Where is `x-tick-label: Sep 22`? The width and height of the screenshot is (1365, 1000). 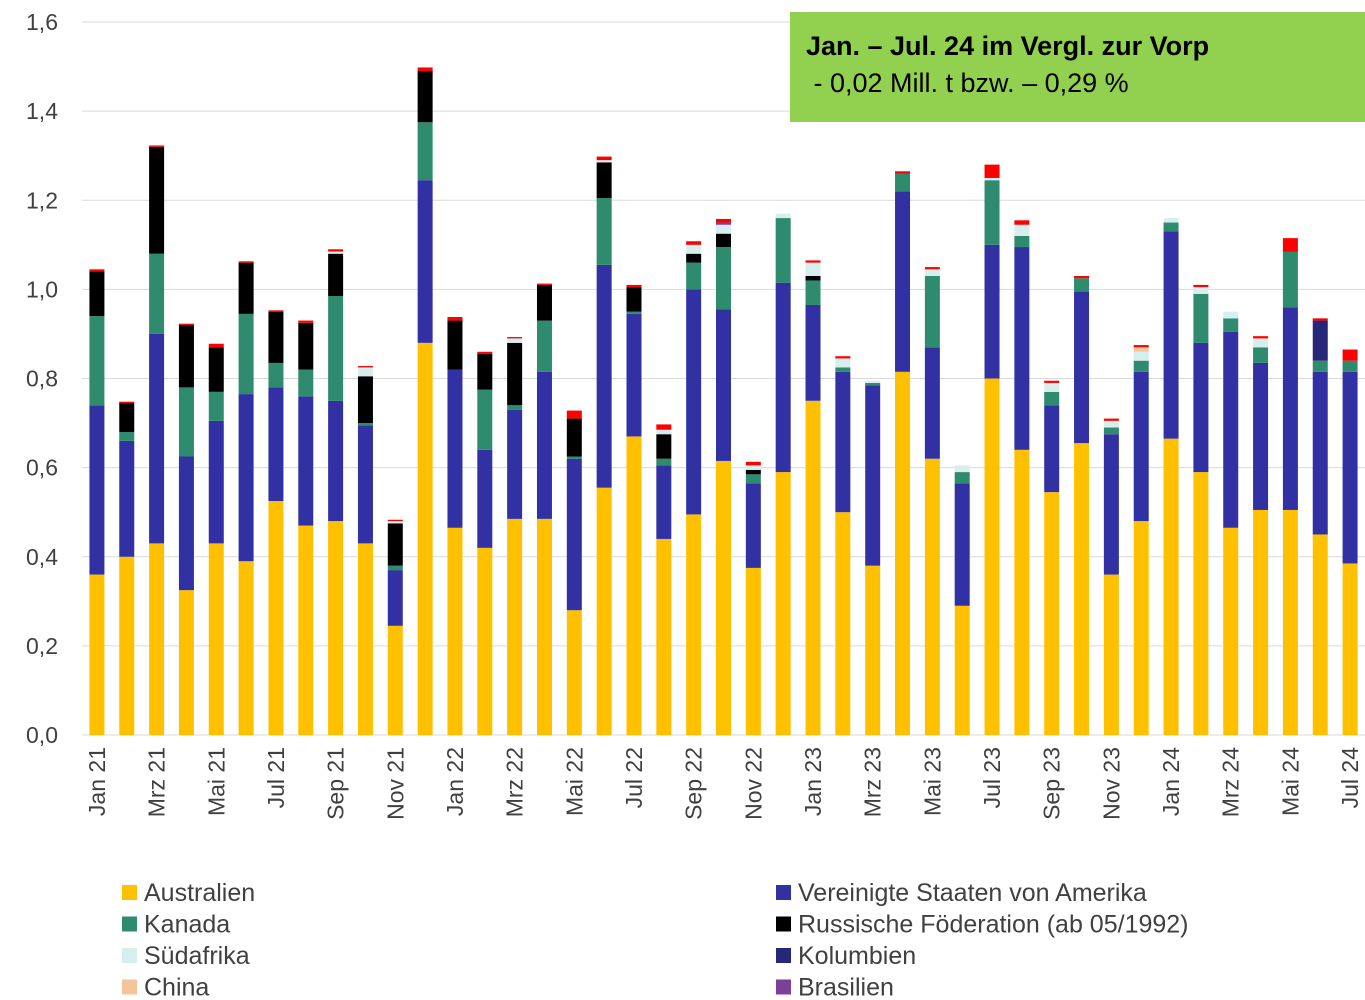
x-tick-label: Sep 22 is located at coordinates (694, 783).